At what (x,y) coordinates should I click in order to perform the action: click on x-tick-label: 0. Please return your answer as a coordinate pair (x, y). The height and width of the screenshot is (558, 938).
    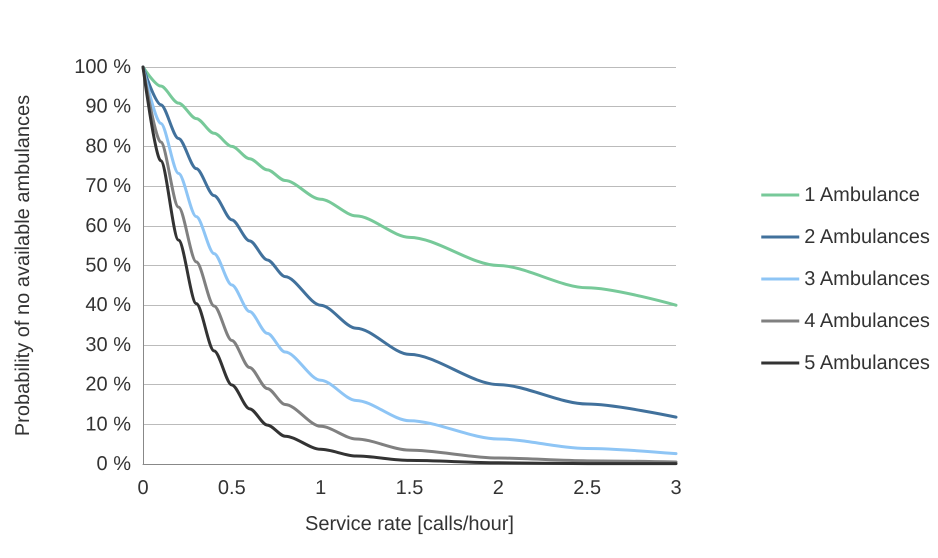
    Looking at the image, I should click on (143, 488).